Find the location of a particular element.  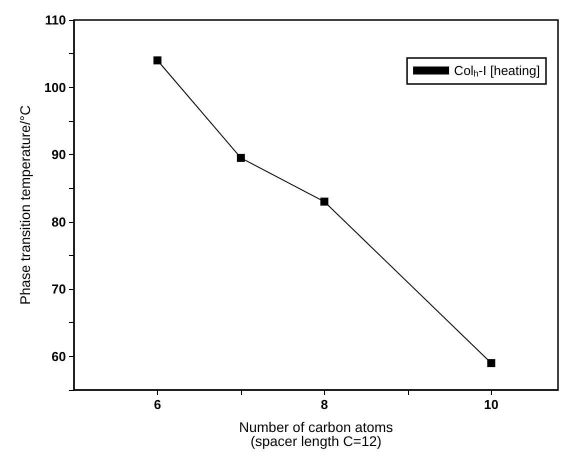

x-axis-title: Number of carbon atoms (spacer length C=12) is located at coordinates (316, 434).